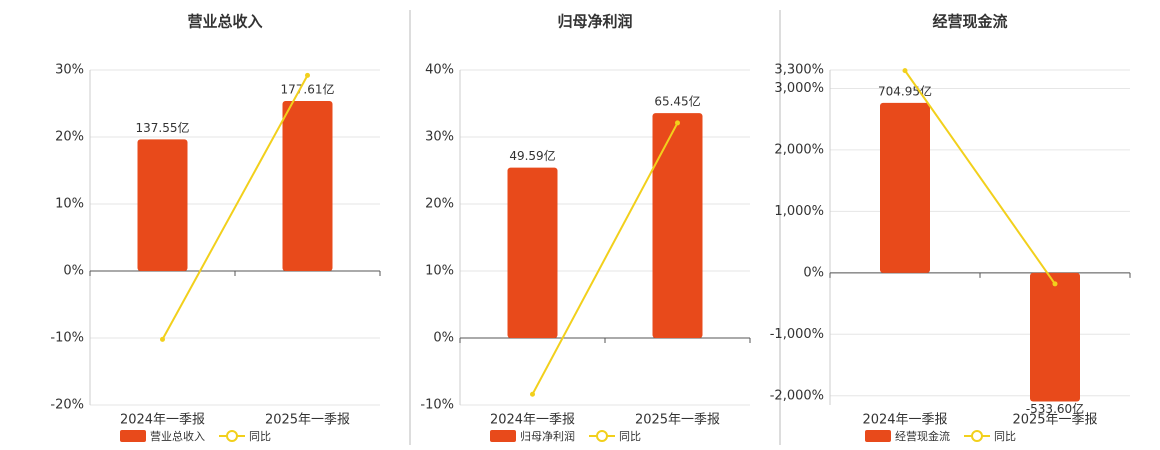 Image resolution: width=1160 pixels, height=450 pixels. What do you see at coordinates (224, 22) in the screenshot?
I see `chart-title: 营业总收入` at bounding box center [224, 22].